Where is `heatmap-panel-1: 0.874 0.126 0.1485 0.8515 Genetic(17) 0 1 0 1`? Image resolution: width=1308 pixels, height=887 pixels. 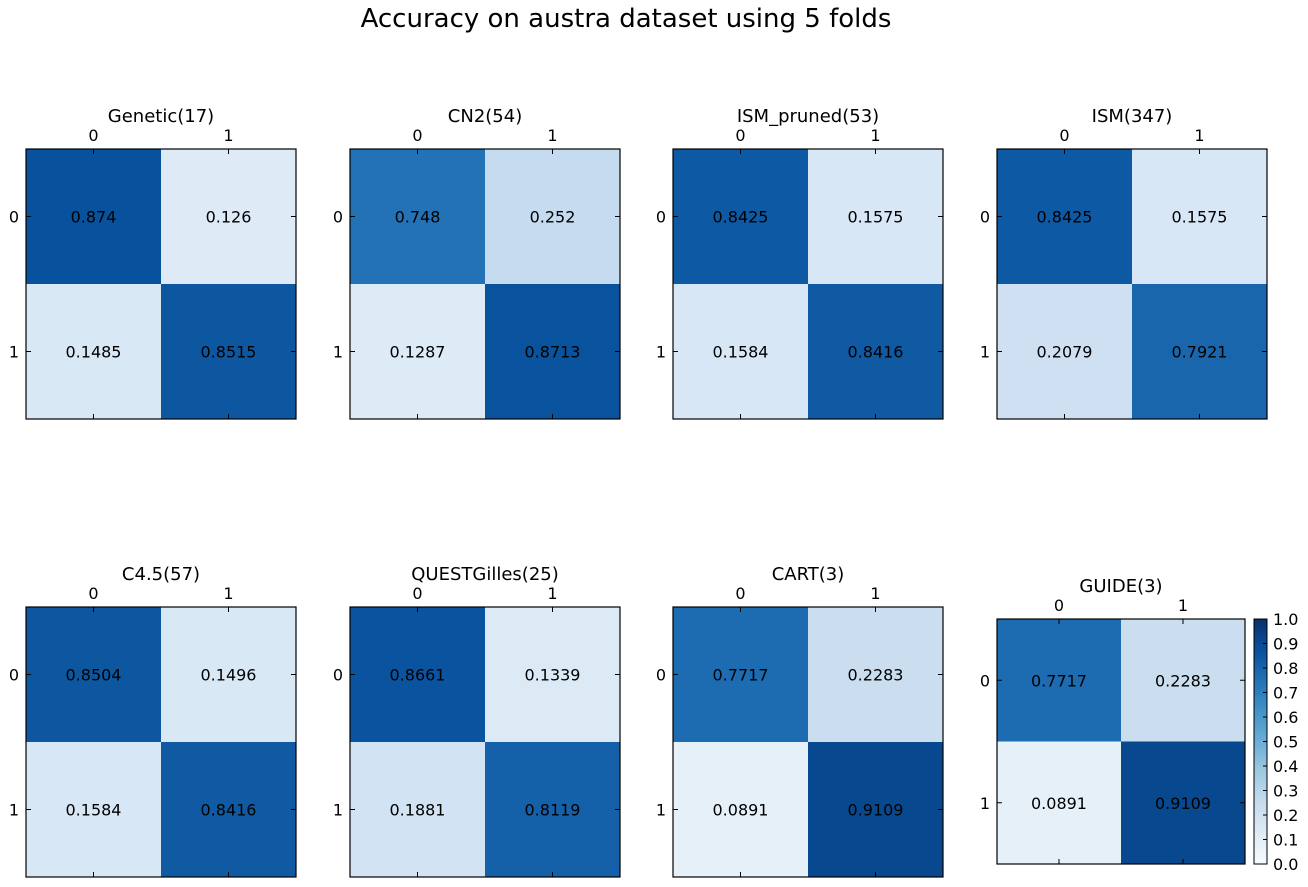 heatmap-panel-1: 0.874 0.126 0.1485 0.8515 Genetic(17) 0 1 0 1 is located at coordinates (153, 263).